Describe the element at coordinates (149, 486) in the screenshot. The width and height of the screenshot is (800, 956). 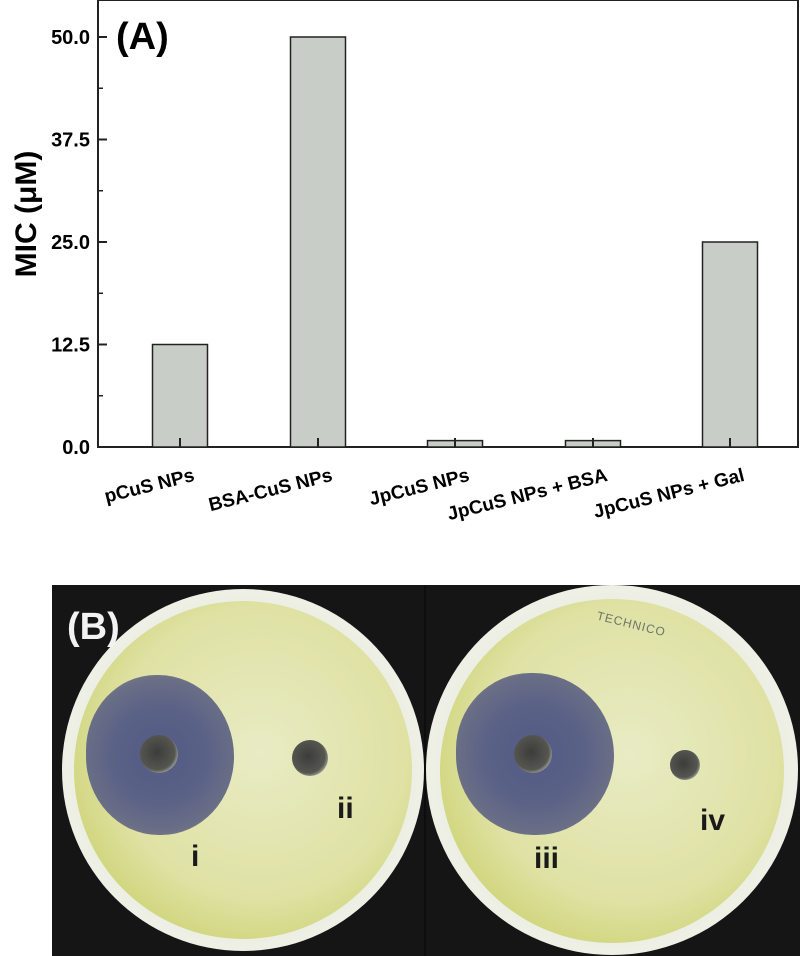
I see `x-tick-label: pCuS NPs` at that location.